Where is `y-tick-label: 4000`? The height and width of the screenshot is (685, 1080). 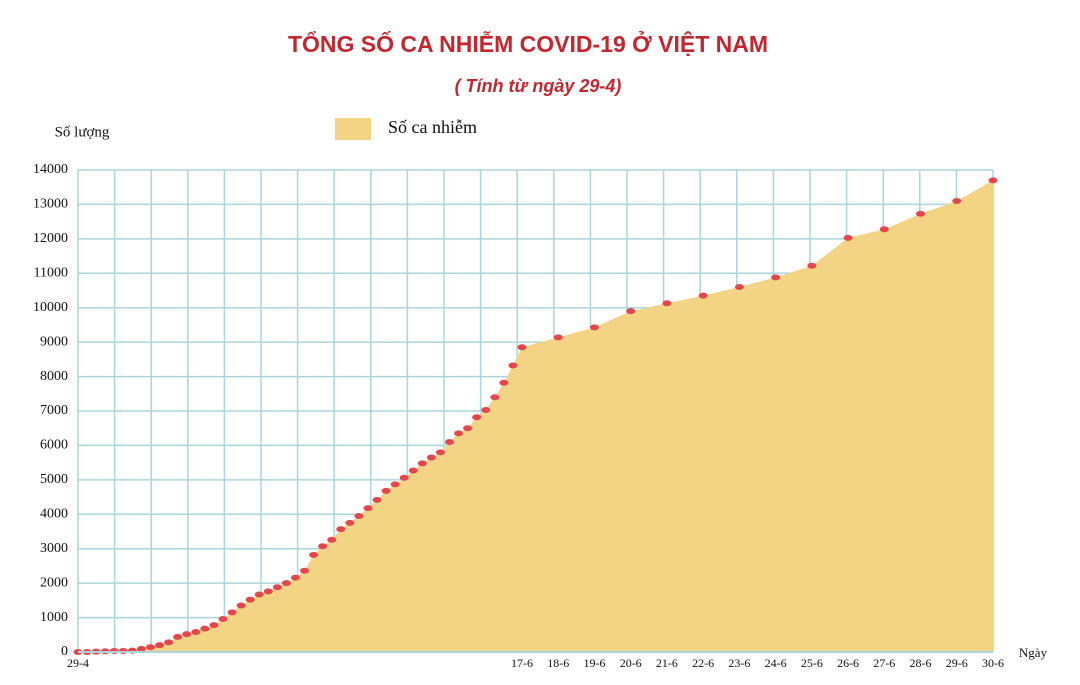 y-tick-label: 4000 is located at coordinates (54, 514).